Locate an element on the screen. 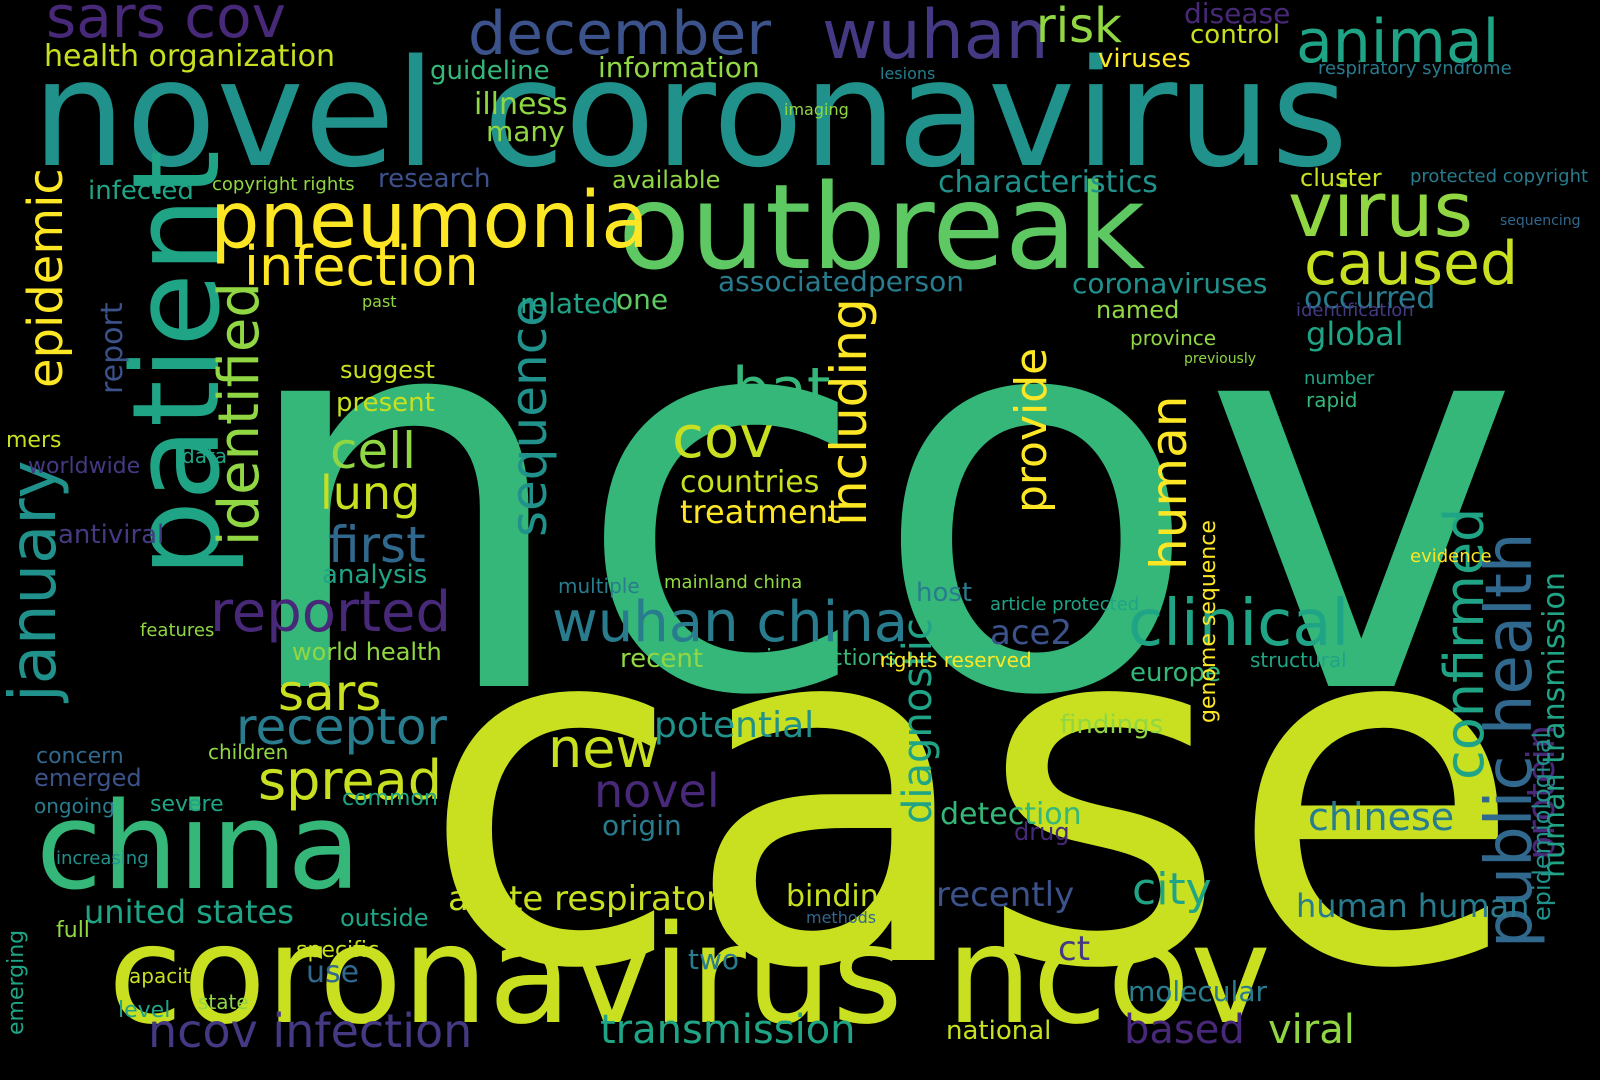  word-epidemiological: epidemiological is located at coordinates (1542, 826).